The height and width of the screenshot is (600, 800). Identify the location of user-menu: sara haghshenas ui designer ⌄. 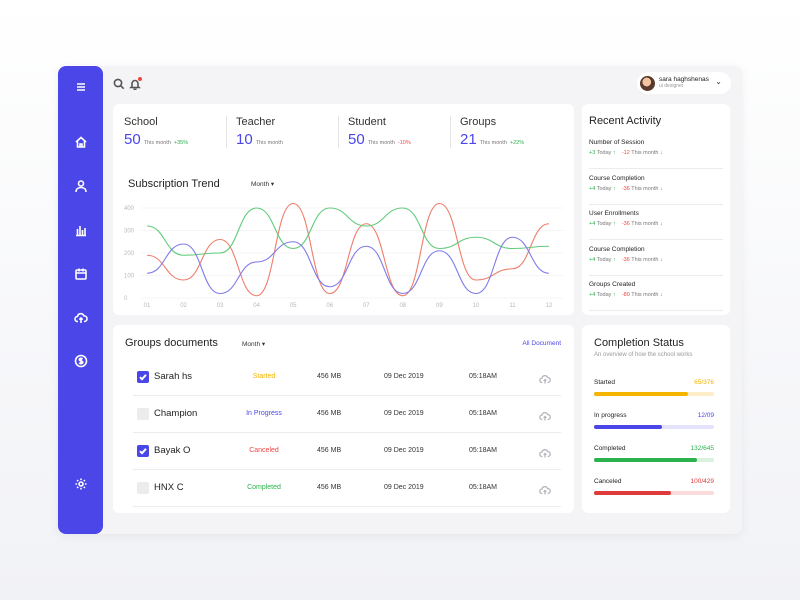
(684, 83).